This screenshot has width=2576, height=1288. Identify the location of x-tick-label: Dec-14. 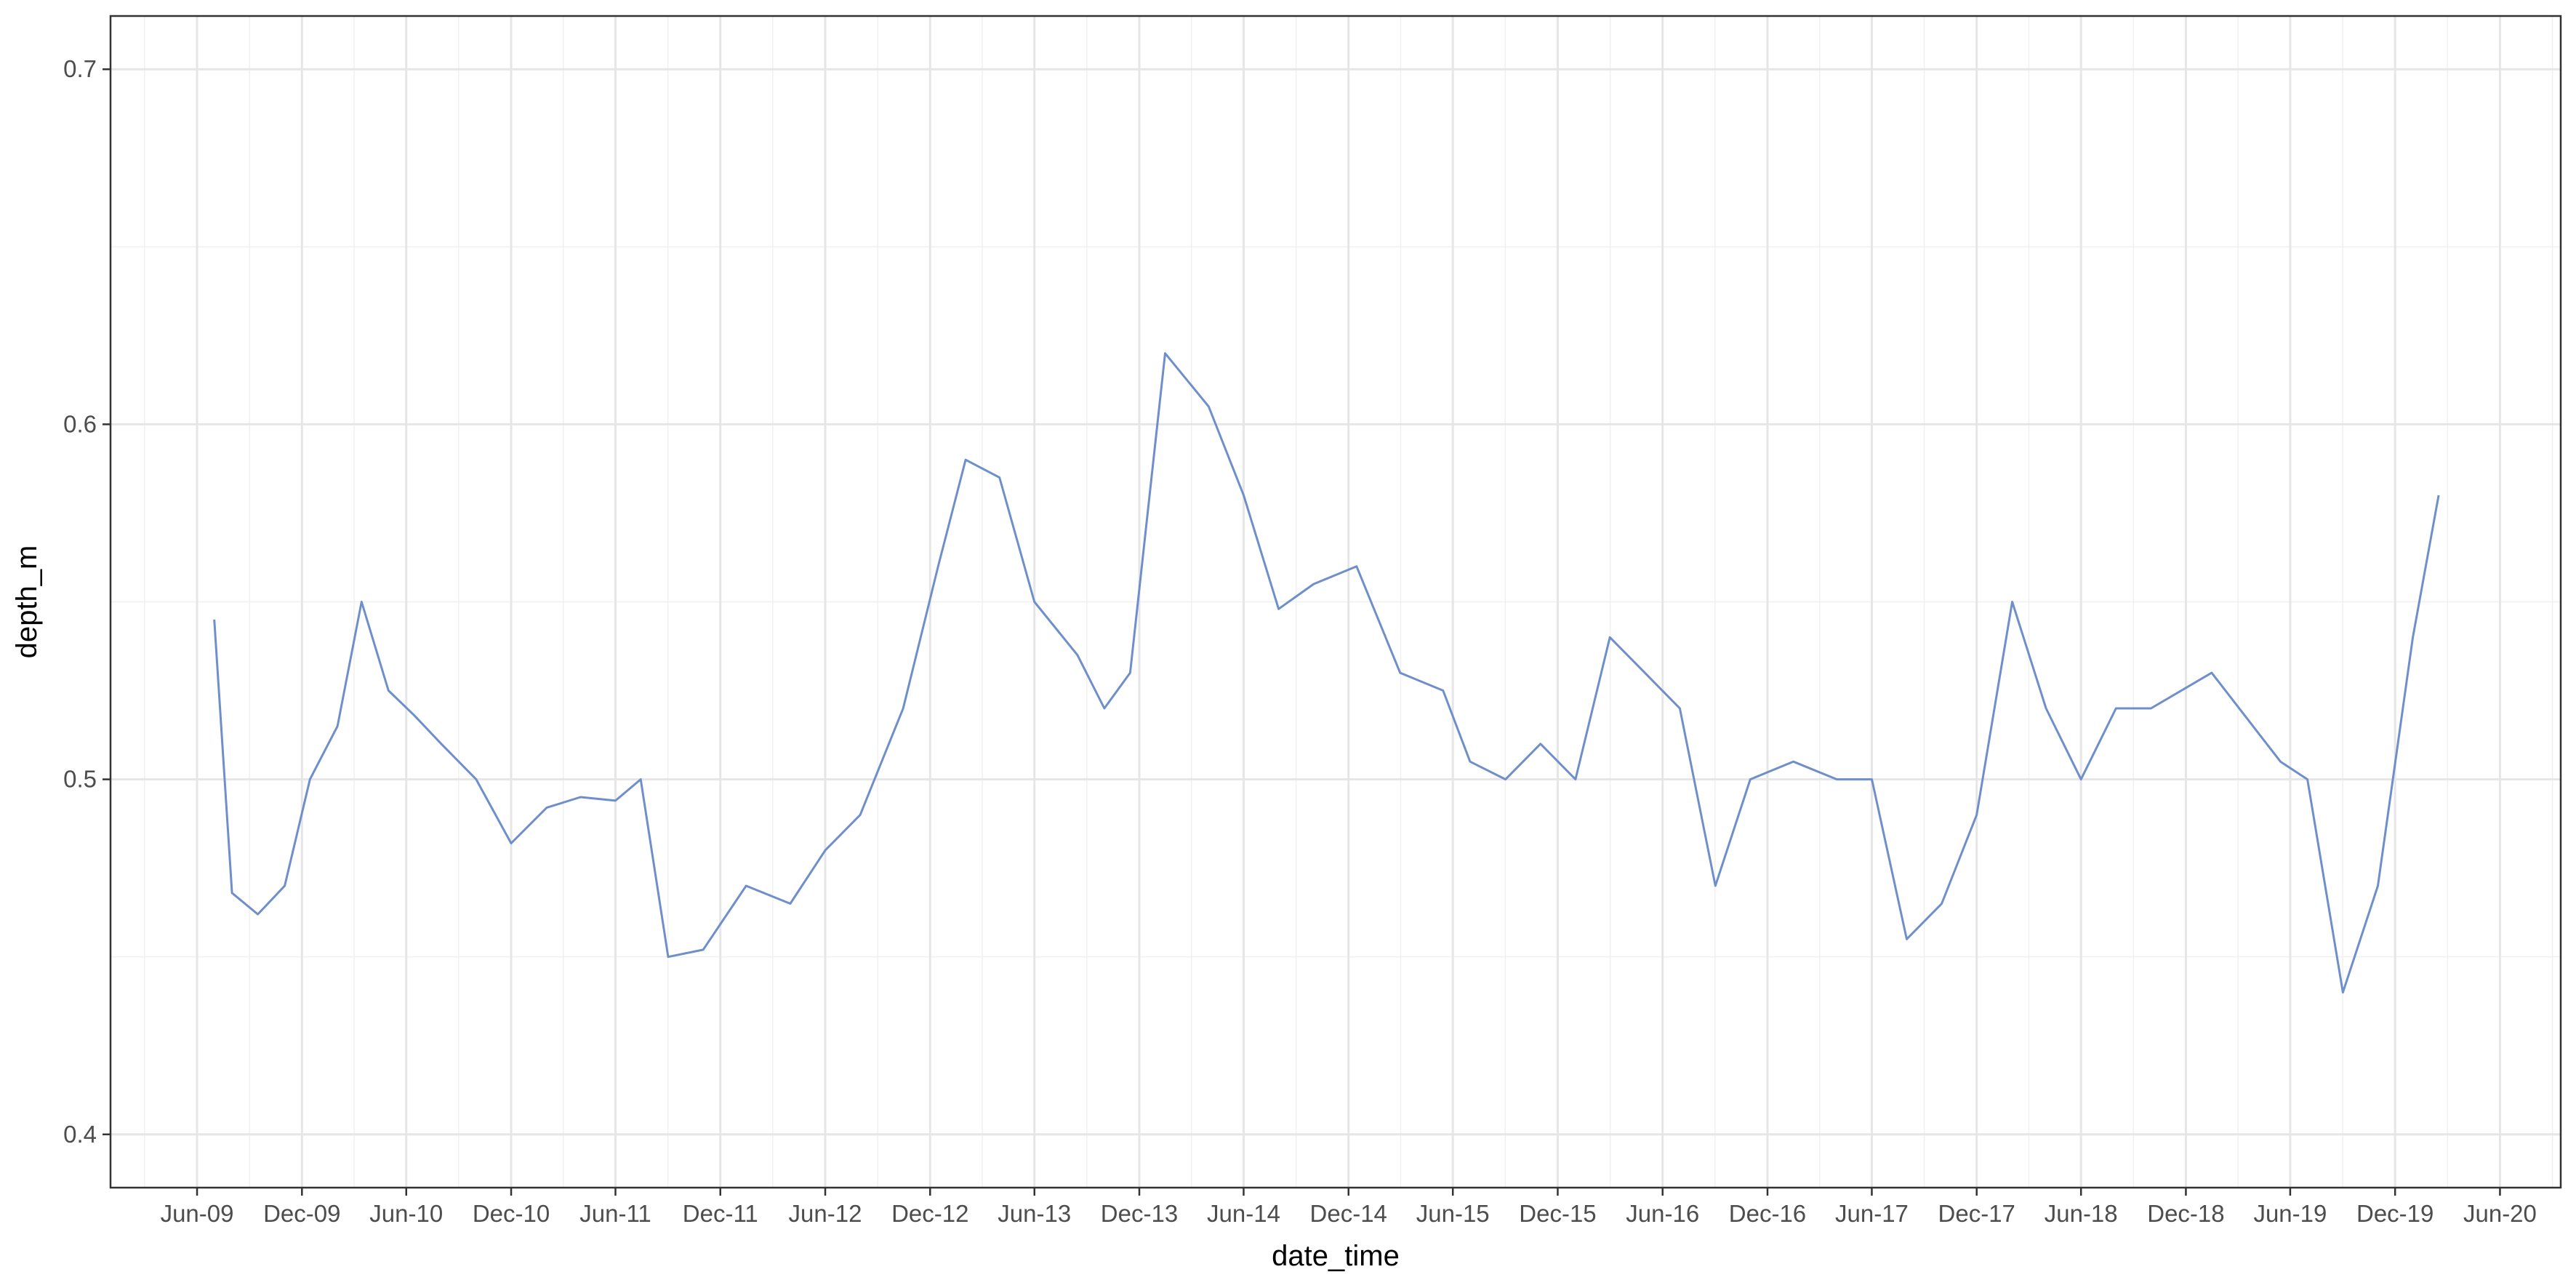
(1349, 1213).